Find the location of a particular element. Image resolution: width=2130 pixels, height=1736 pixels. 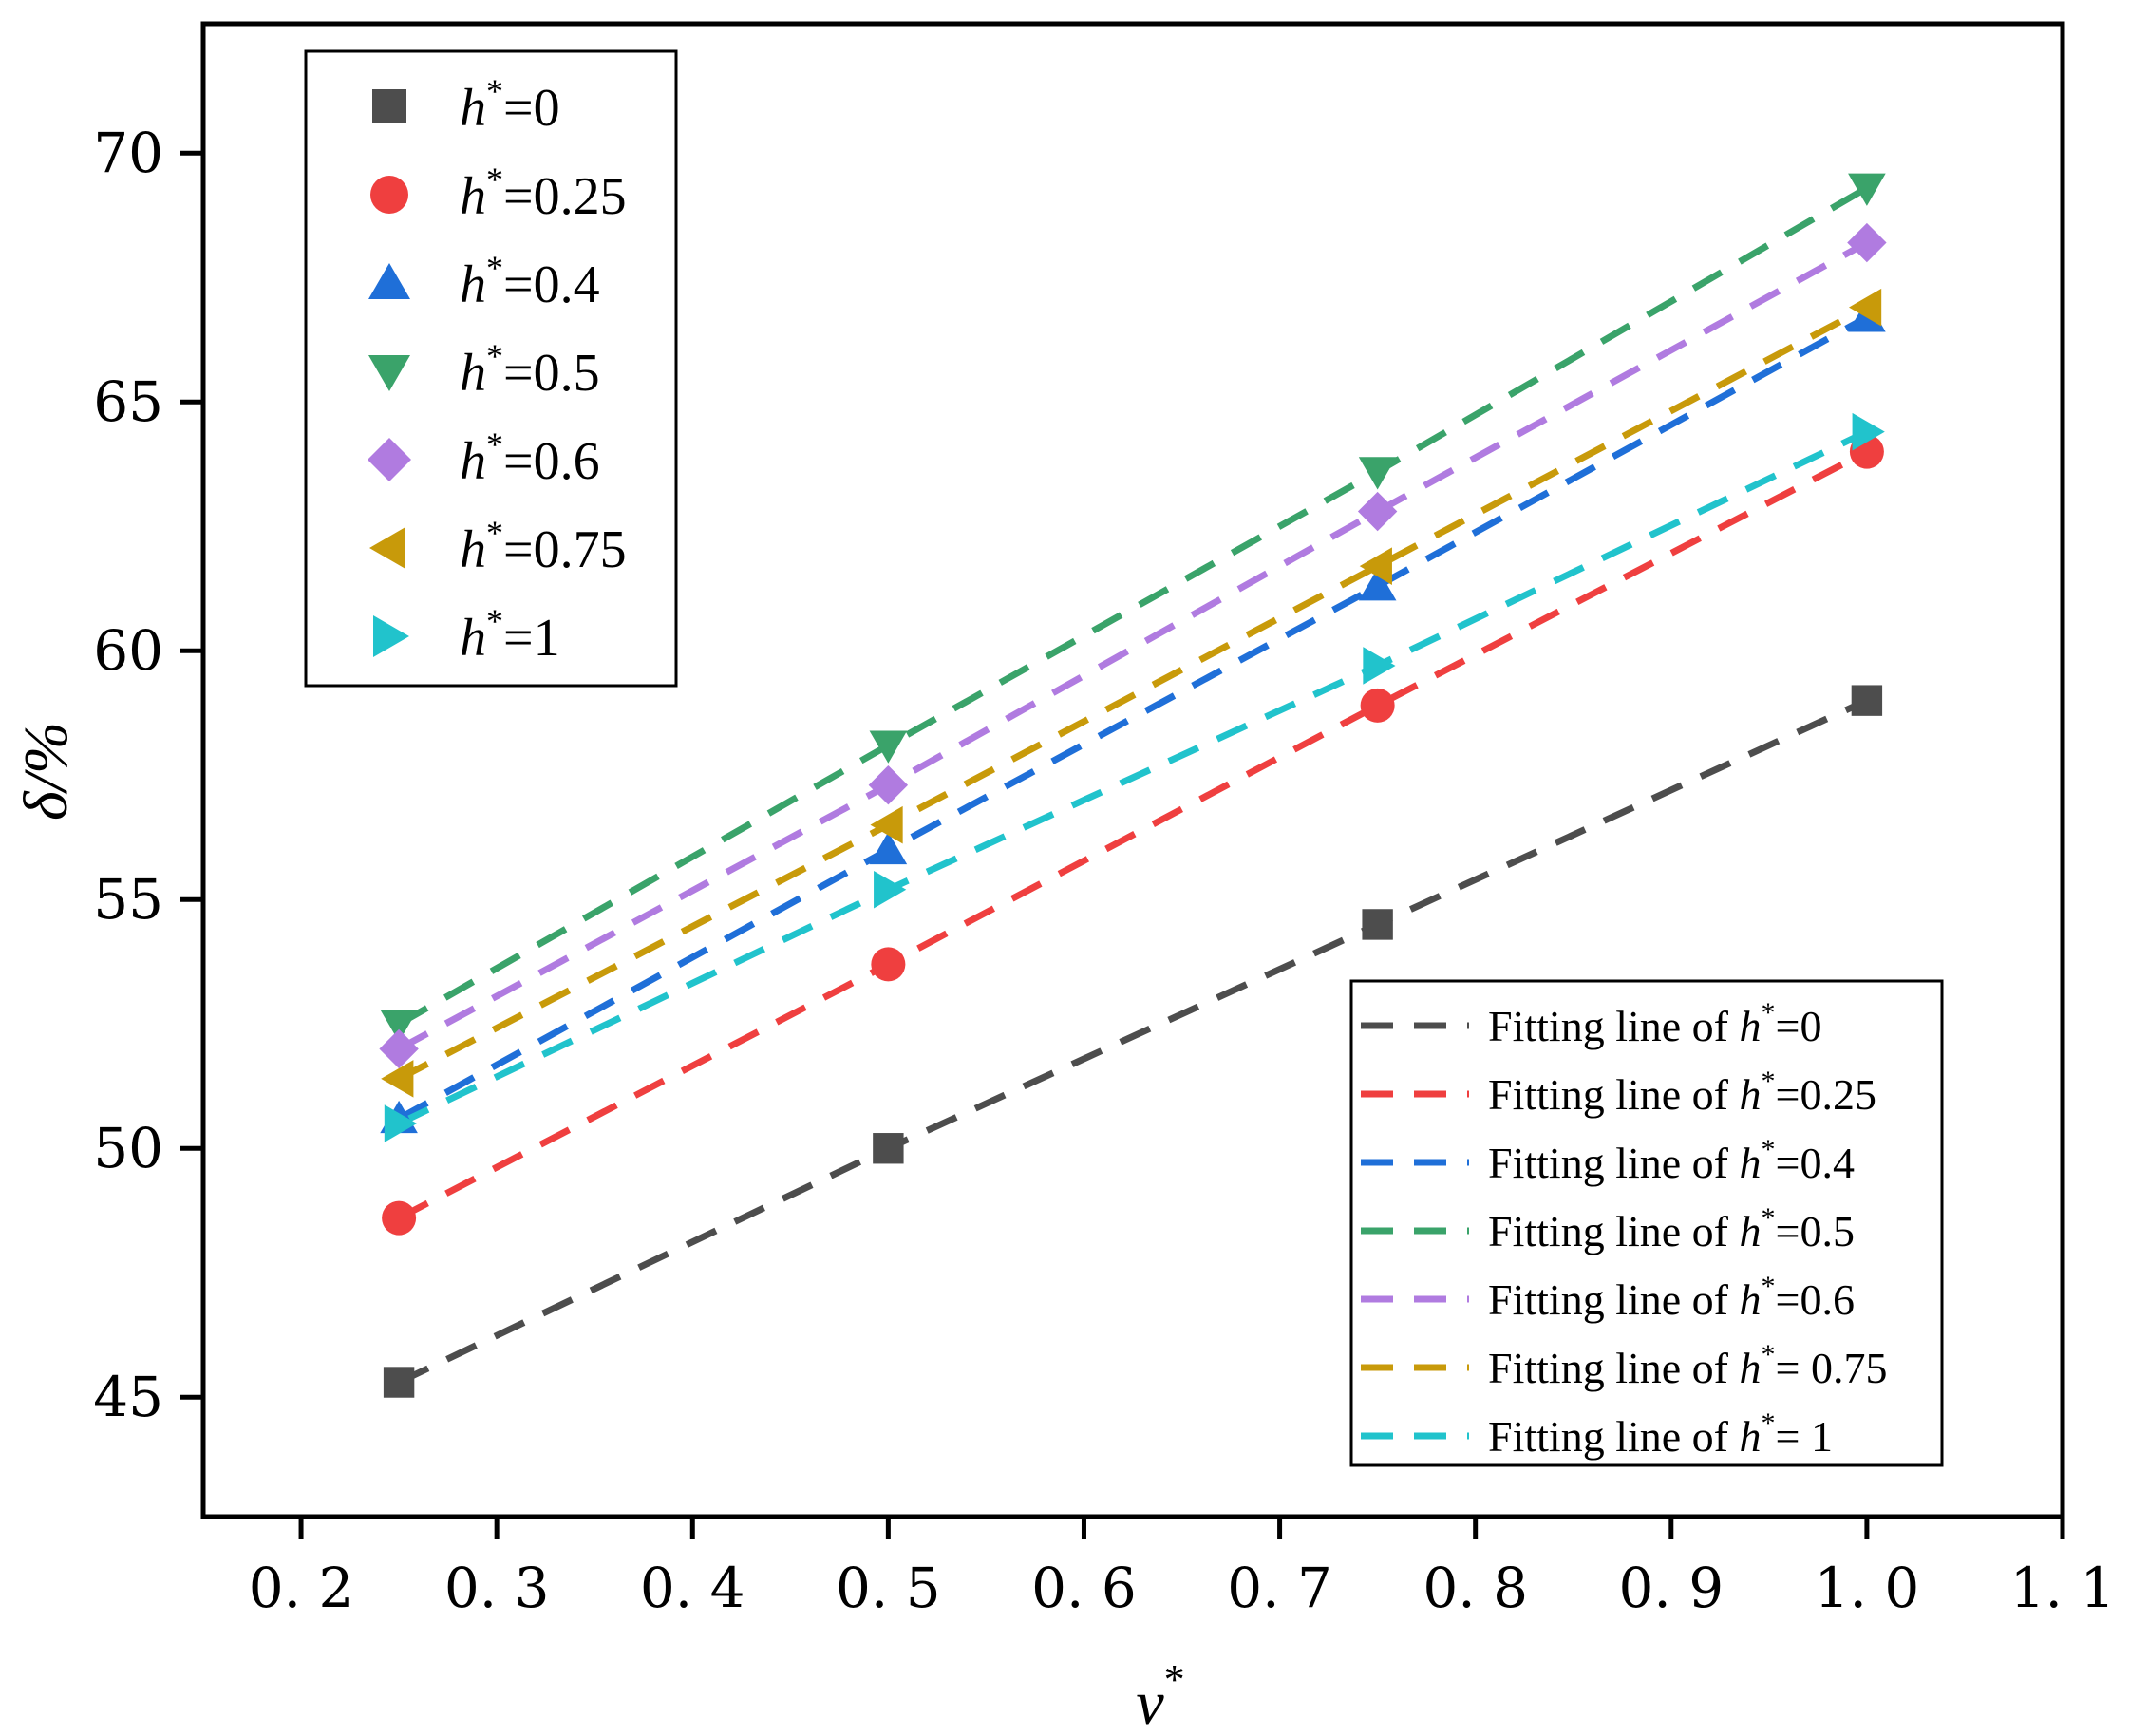

legend-label: h*=0.6 is located at coordinates (530, 458).